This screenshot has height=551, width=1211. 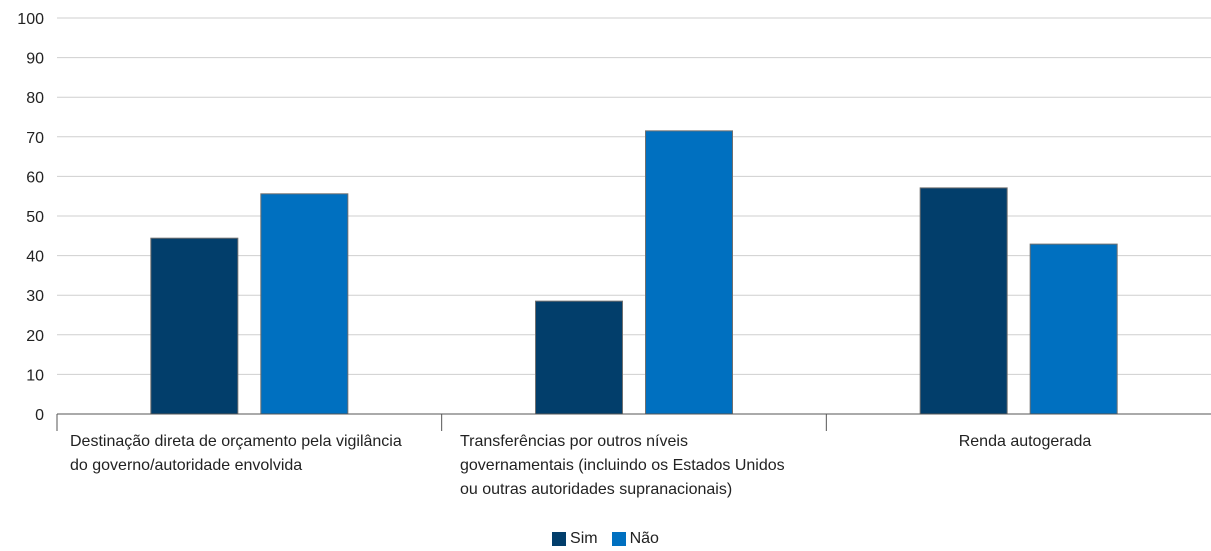 I want to click on y-tick-label: 40, so click(x=35, y=257).